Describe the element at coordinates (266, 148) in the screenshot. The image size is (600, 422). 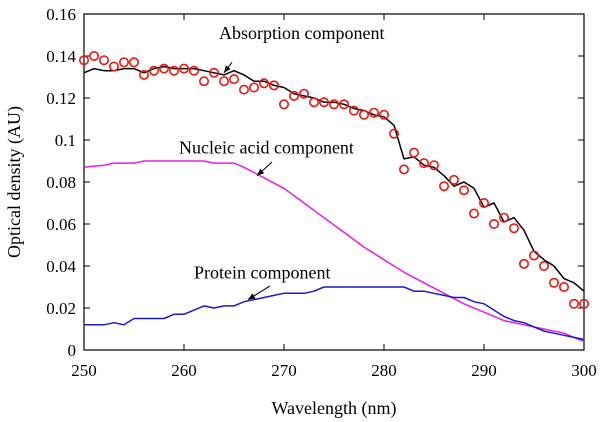
I see `annotation-nucleic-label: Nucleic acid component` at that location.